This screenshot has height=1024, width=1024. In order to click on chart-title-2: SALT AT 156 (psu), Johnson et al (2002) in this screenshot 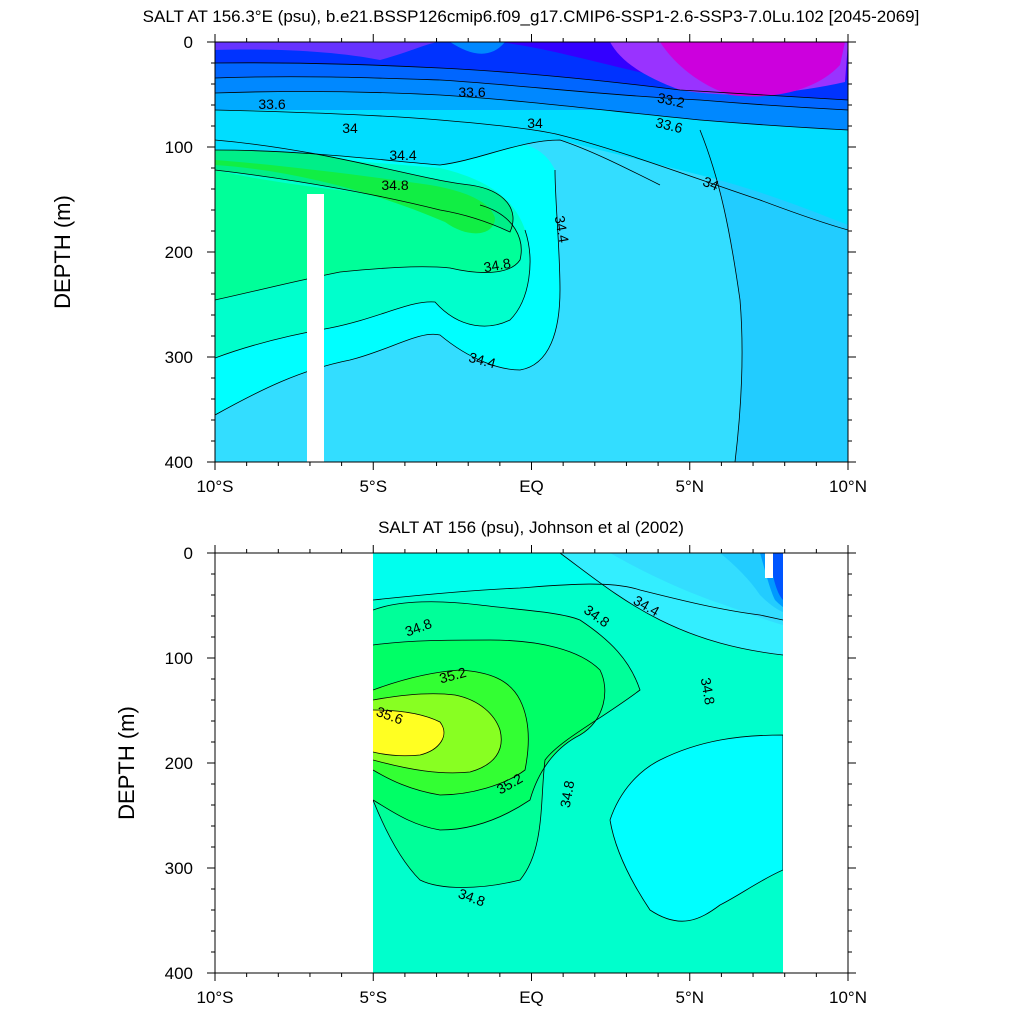, I will do `click(531, 527)`.